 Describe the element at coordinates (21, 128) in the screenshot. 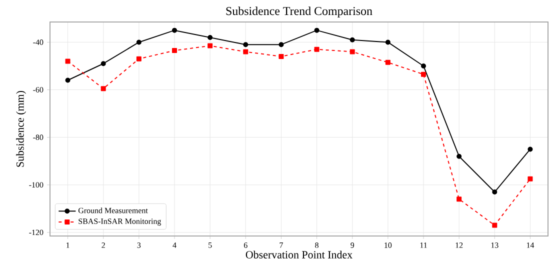

I see `y-axis-title: Subsidence (mm)` at that location.